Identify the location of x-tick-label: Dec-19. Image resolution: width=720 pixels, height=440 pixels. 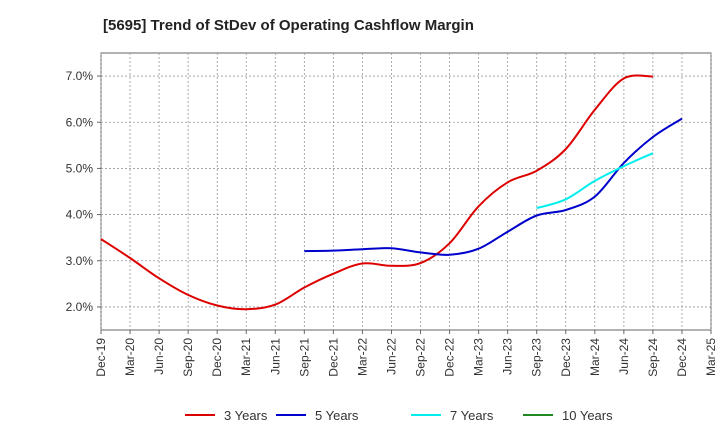
(101, 357).